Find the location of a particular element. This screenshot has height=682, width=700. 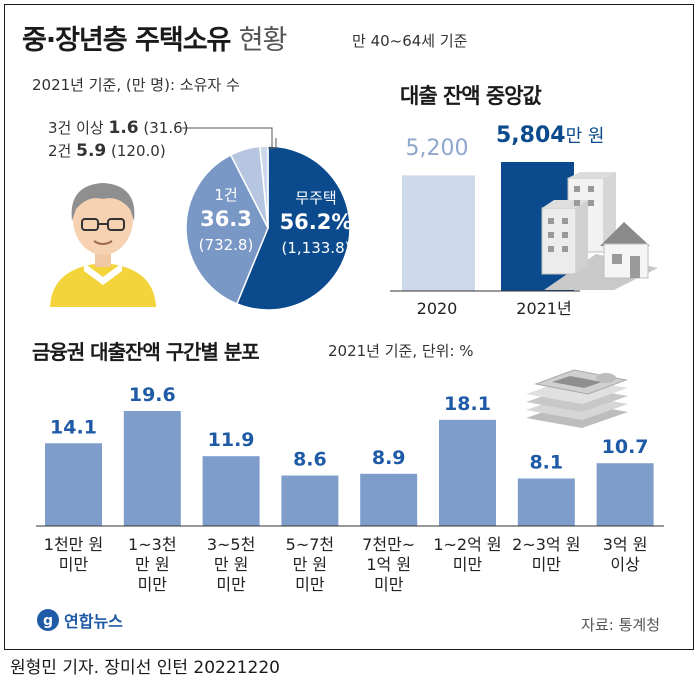

median-value-1: 5,804만 원 is located at coordinates (550, 135).